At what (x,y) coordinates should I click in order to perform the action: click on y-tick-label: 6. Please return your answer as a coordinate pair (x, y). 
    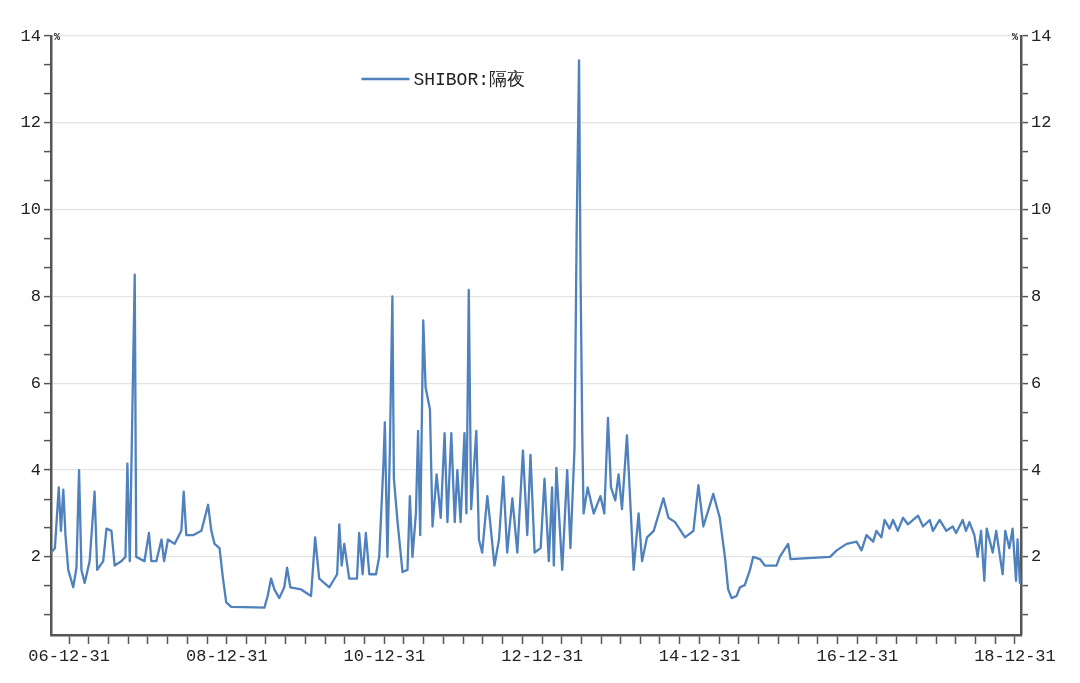
    Looking at the image, I should click on (35, 383).